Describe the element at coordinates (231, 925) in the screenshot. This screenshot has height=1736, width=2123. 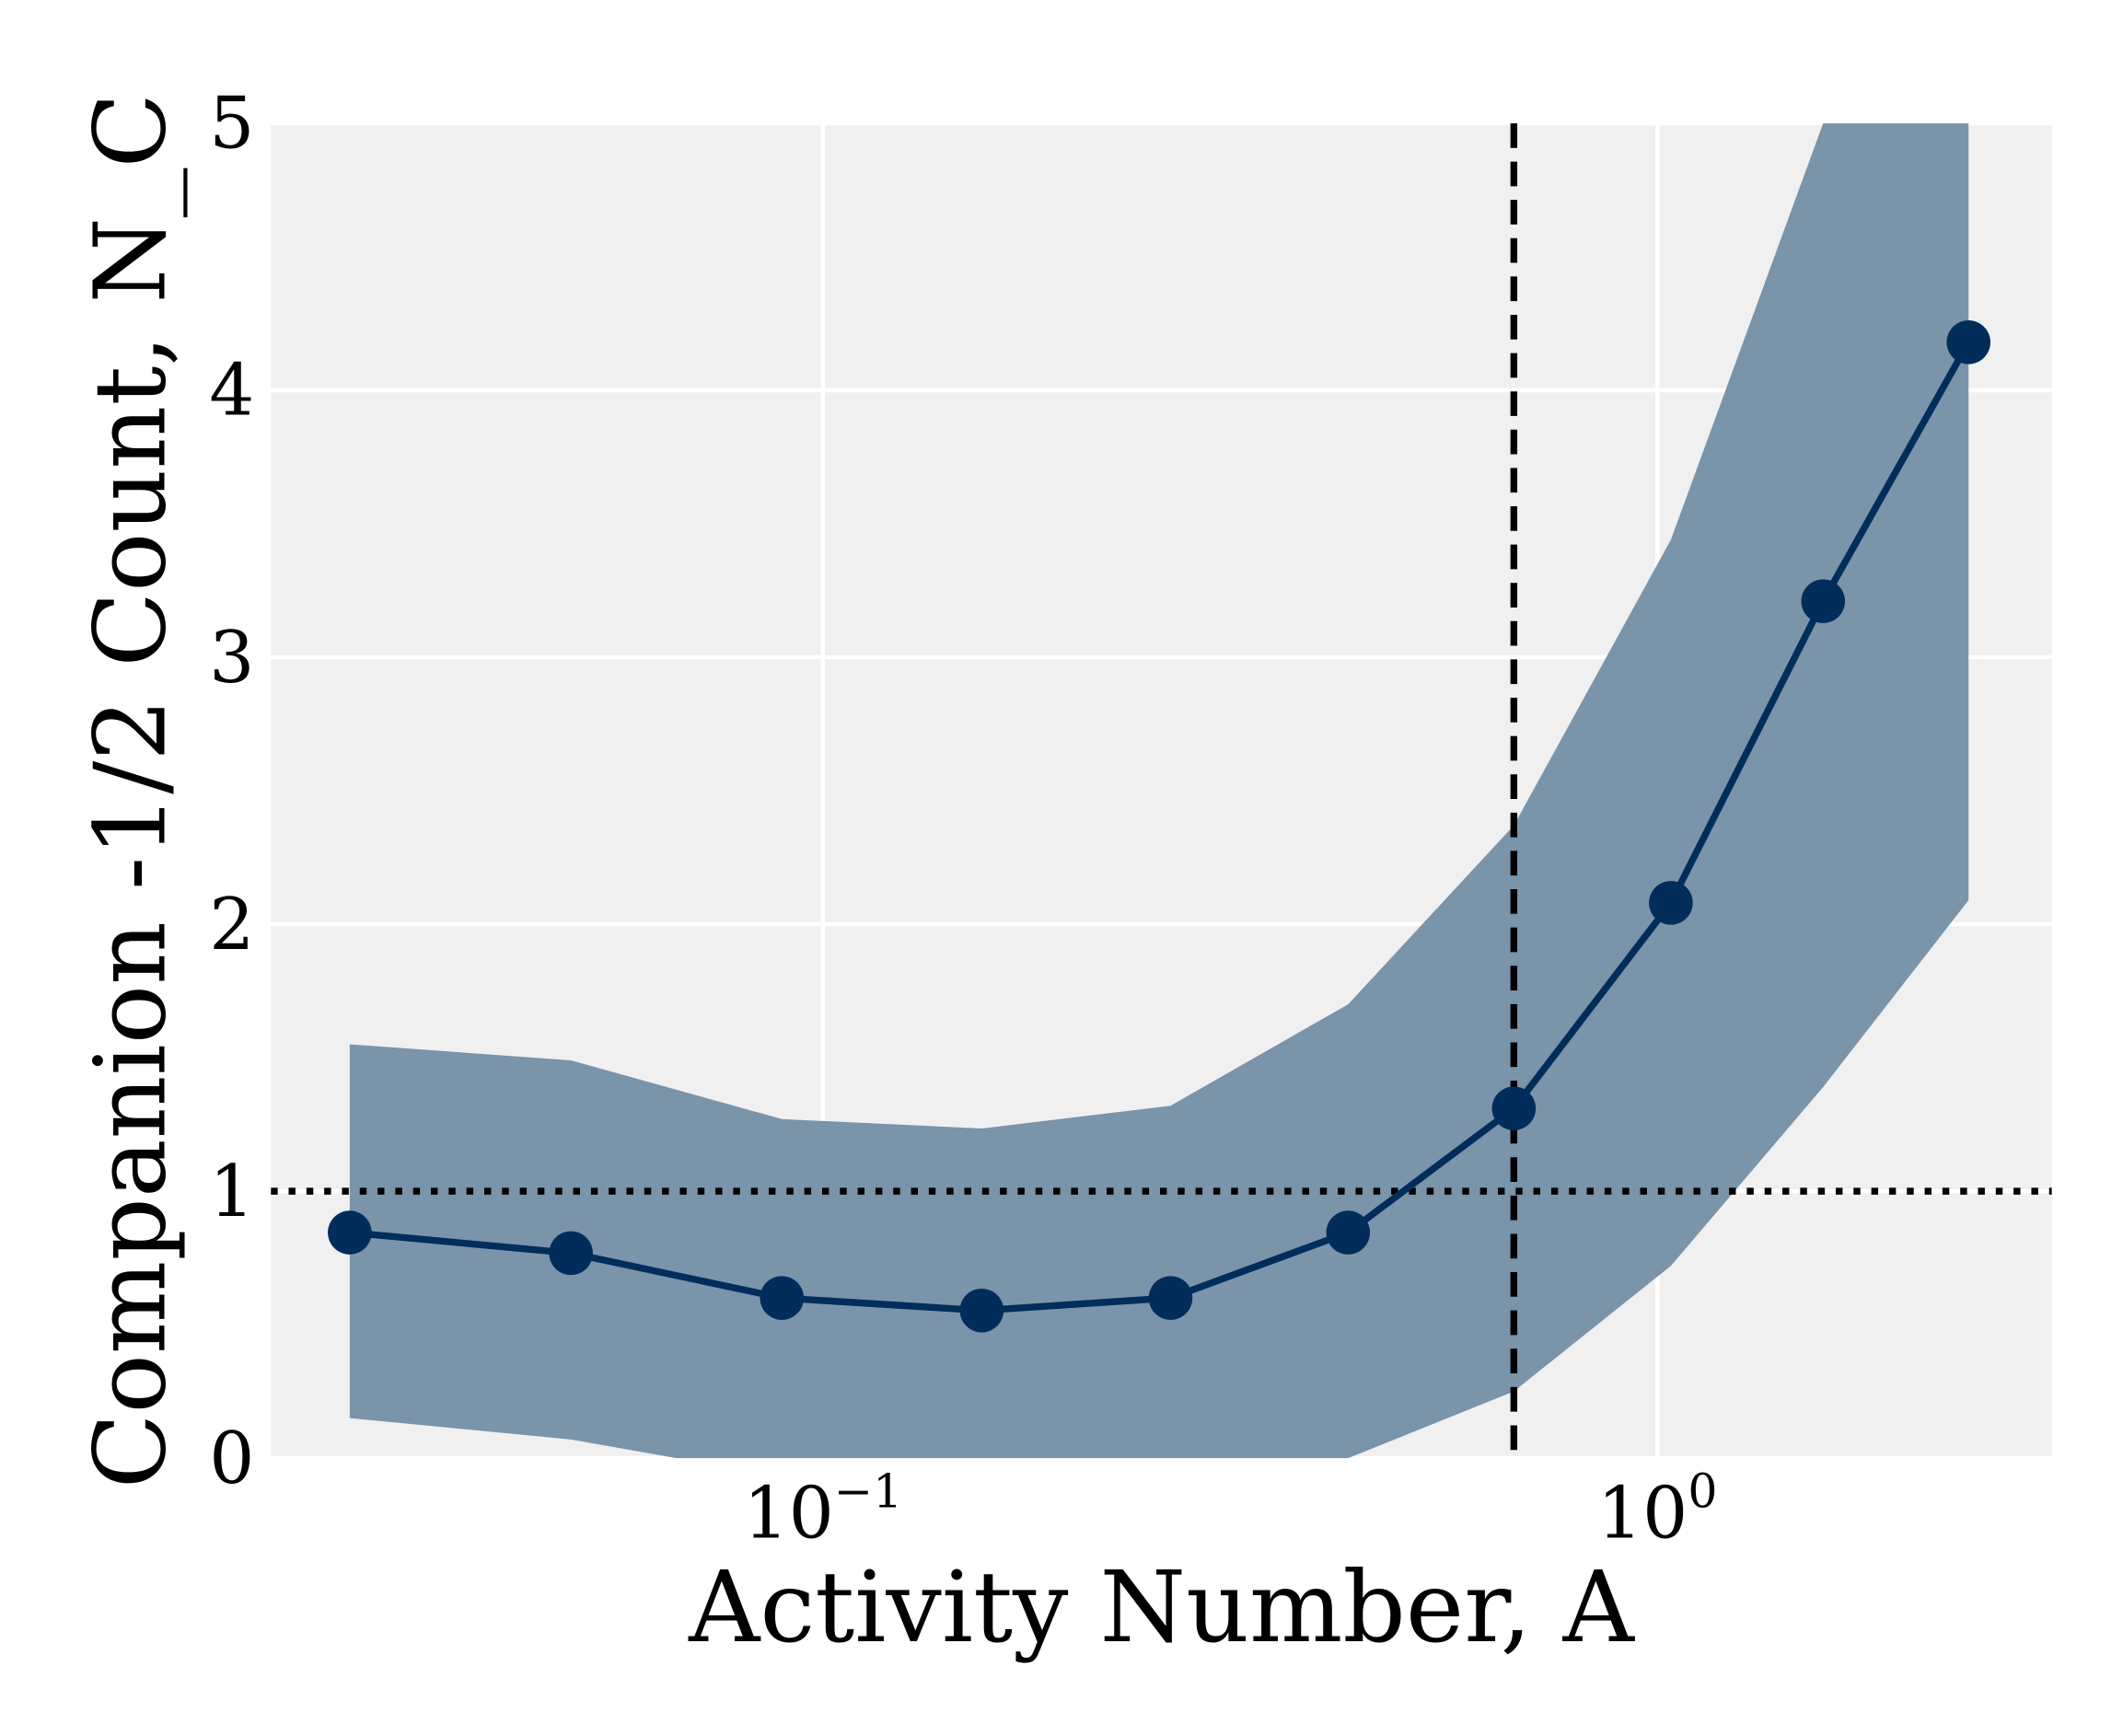
I see `y-tick-label: 2` at that location.